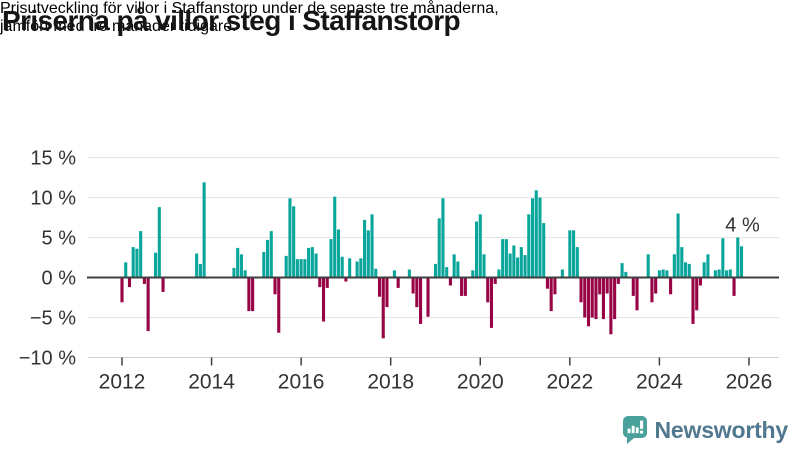 This screenshot has height=450, width=800. I want to click on y-tick-label: 15 %, so click(53, 159).